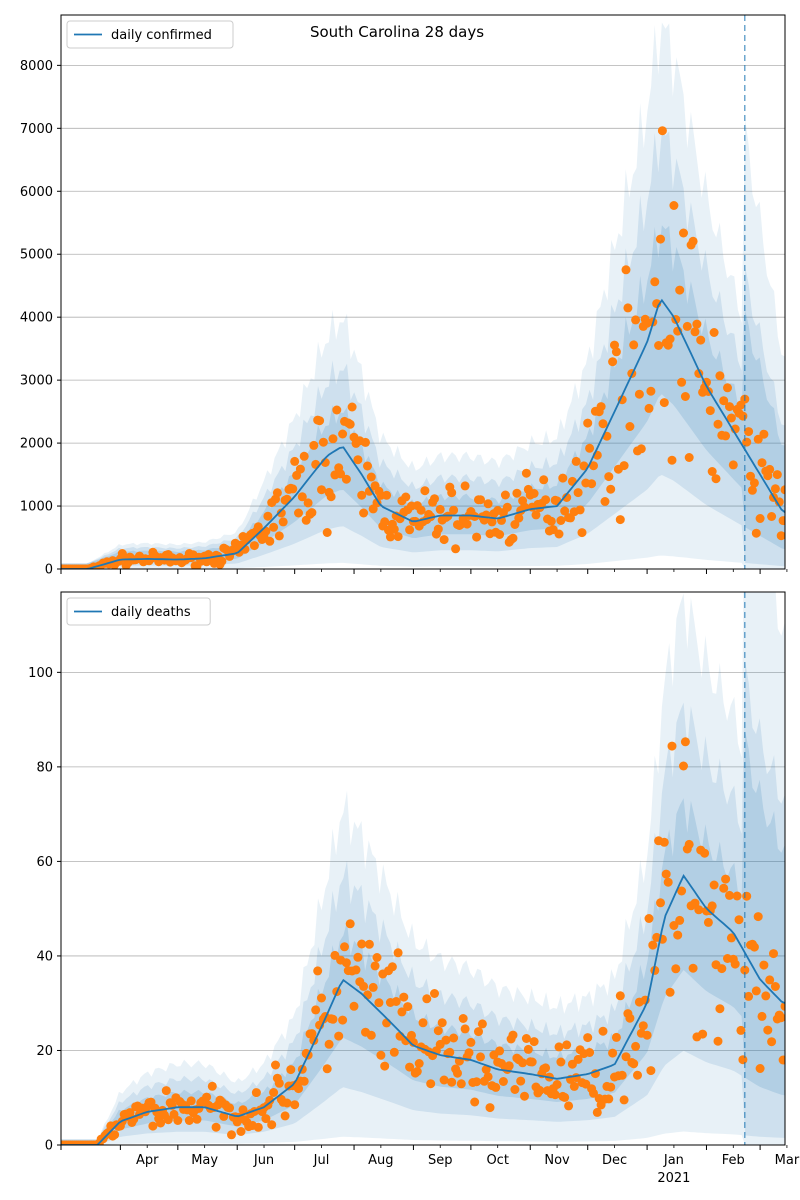 This screenshot has width=800, height=1200. Describe the element at coordinates (673, 1178) in the screenshot. I see `x-year-label: 2021` at that location.